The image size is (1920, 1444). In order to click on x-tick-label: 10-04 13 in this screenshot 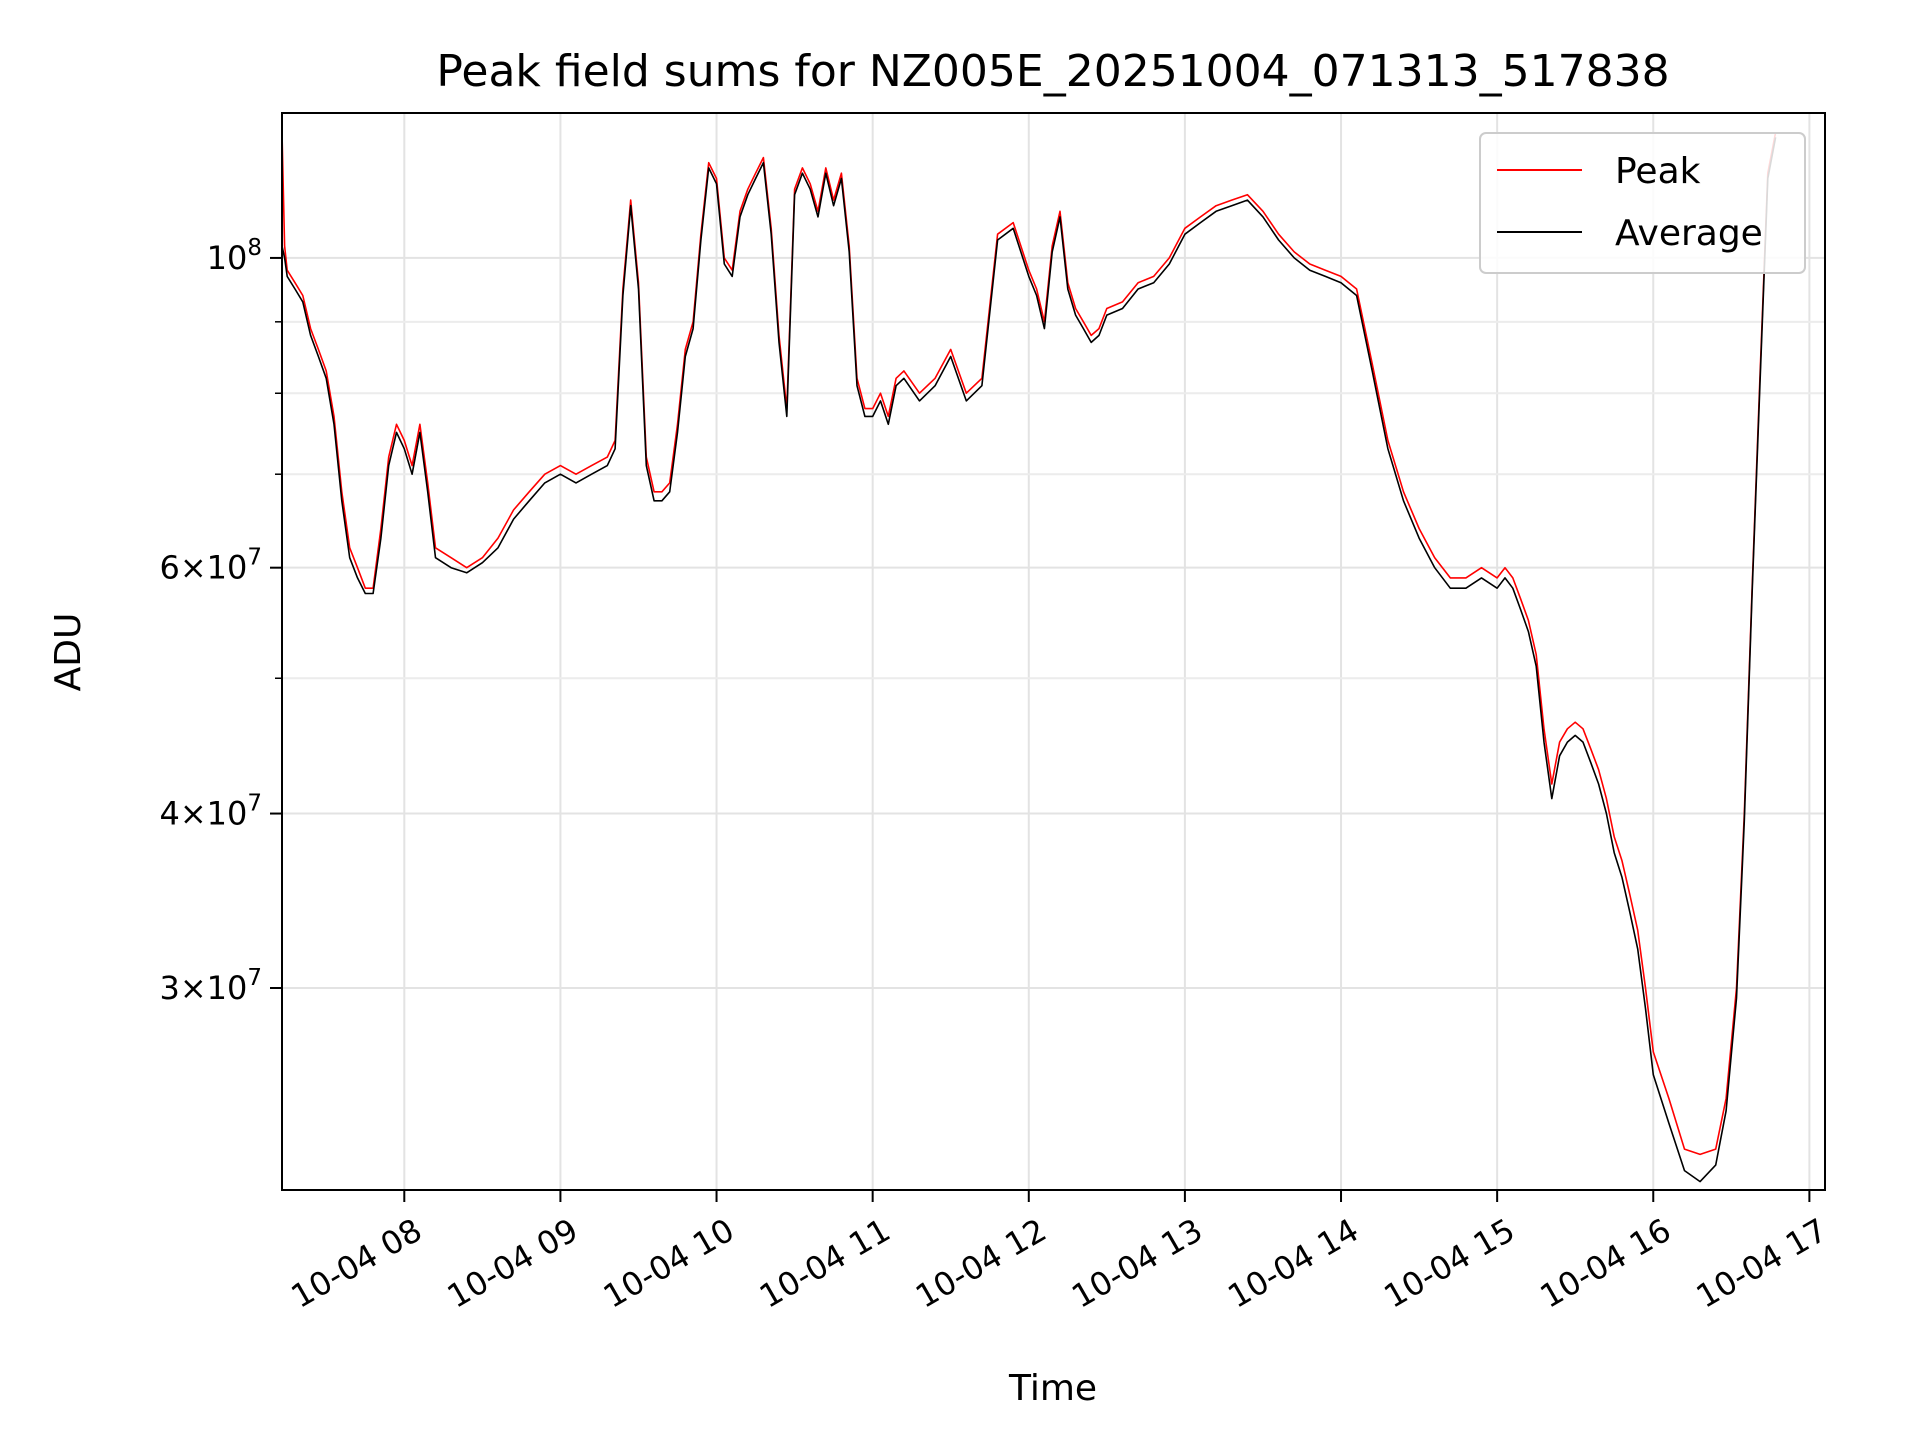, I will do `click(1137, 1263)`.